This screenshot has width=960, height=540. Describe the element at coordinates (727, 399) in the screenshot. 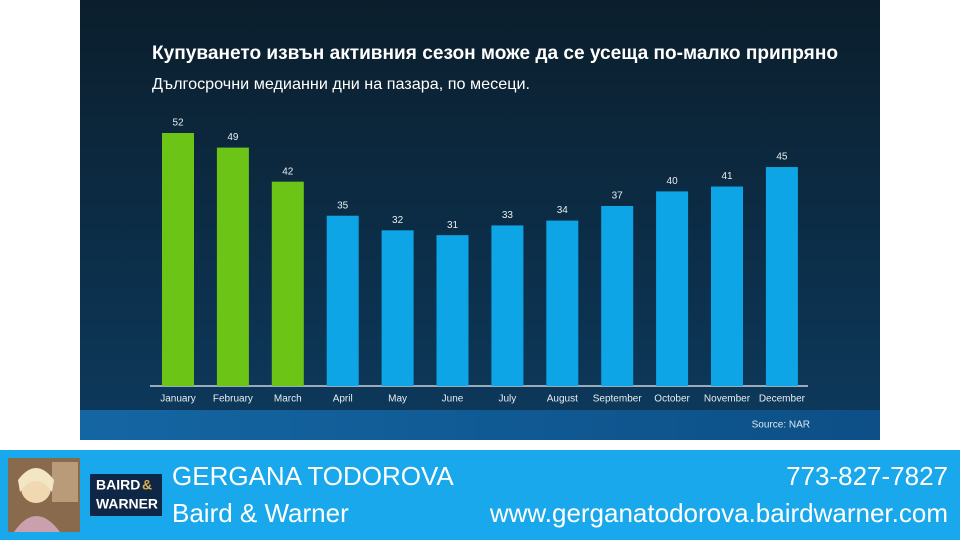

I see `x-tick-label: November` at that location.